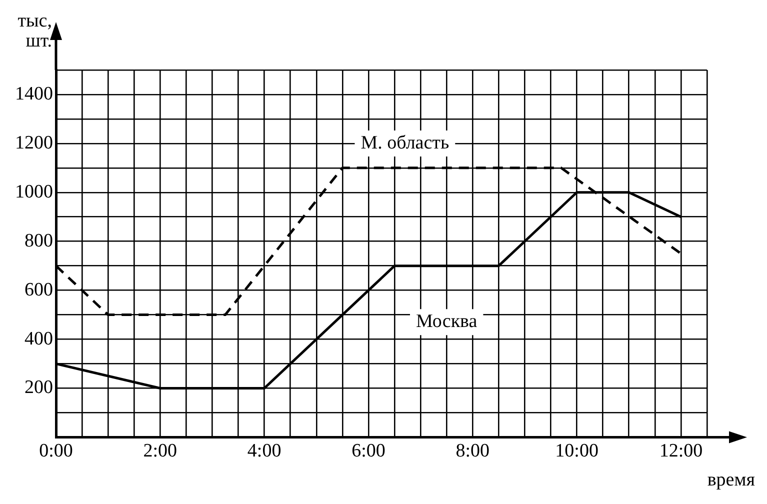 Image resolution: width=767 pixels, height=504 pixels. What do you see at coordinates (473, 451) in the screenshot?
I see `x-tick-label: 8:00` at bounding box center [473, 451].